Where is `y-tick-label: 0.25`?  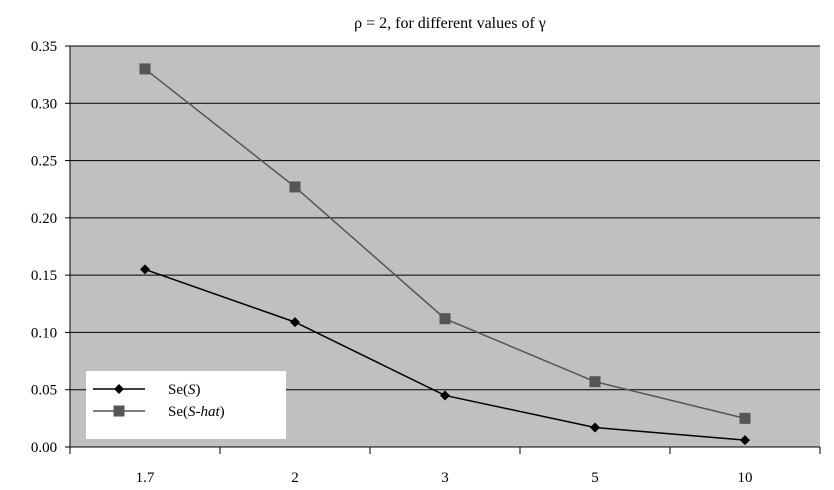
y-tick-label: 0.25 is located at coordinates (44, 162).